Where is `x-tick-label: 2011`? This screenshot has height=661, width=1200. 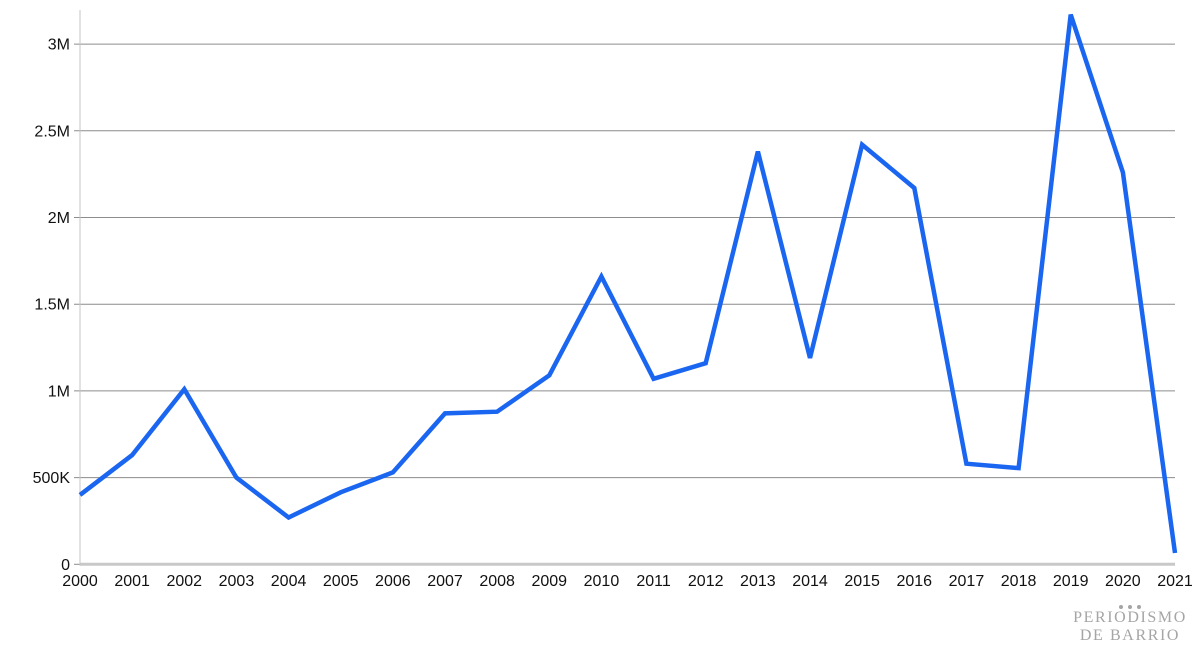
x-tick-label: 2011 is located at coordinates (653, 581).